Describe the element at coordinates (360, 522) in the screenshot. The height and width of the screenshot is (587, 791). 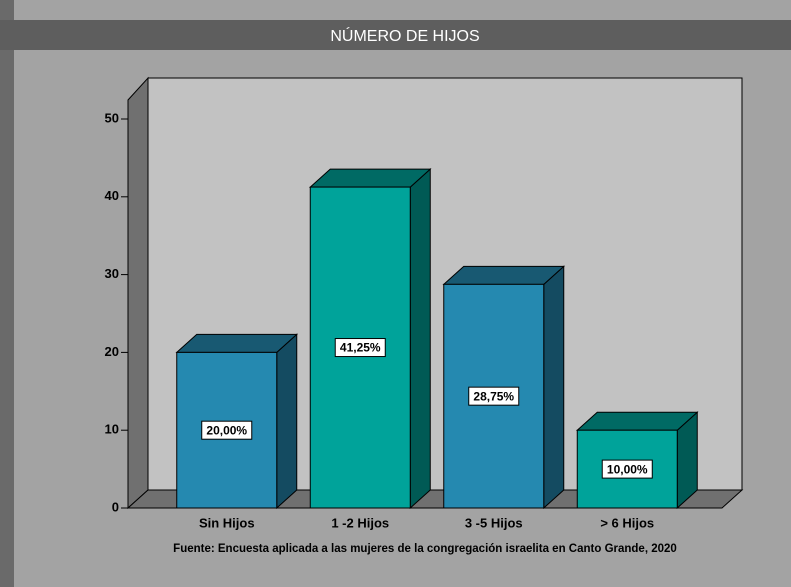
I see `x-tick-label: 1 -2 Hijos` at that location.